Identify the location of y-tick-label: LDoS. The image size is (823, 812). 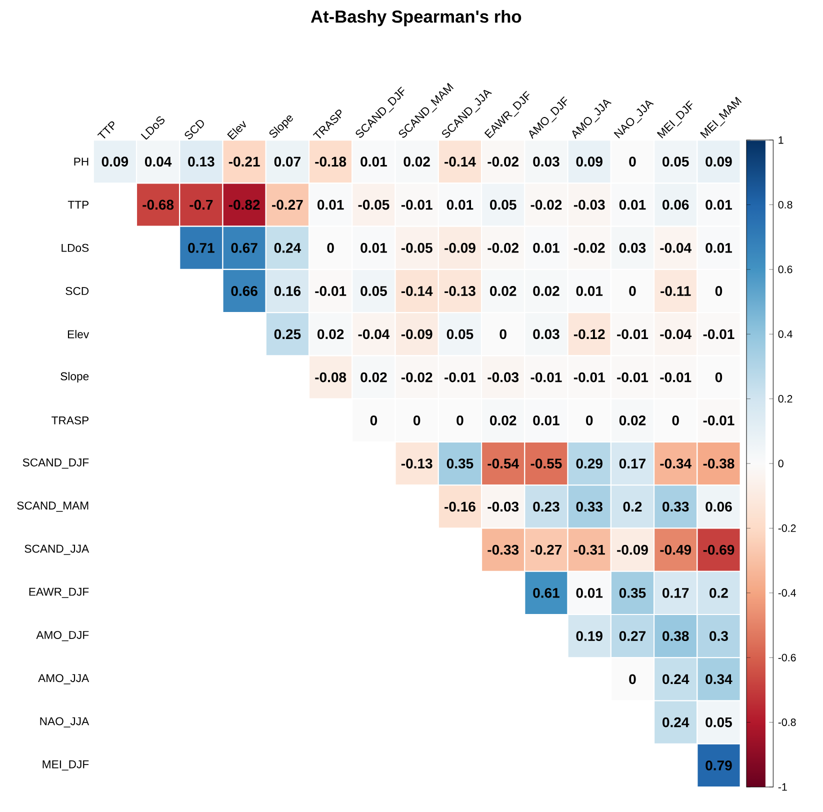
(75, 248).